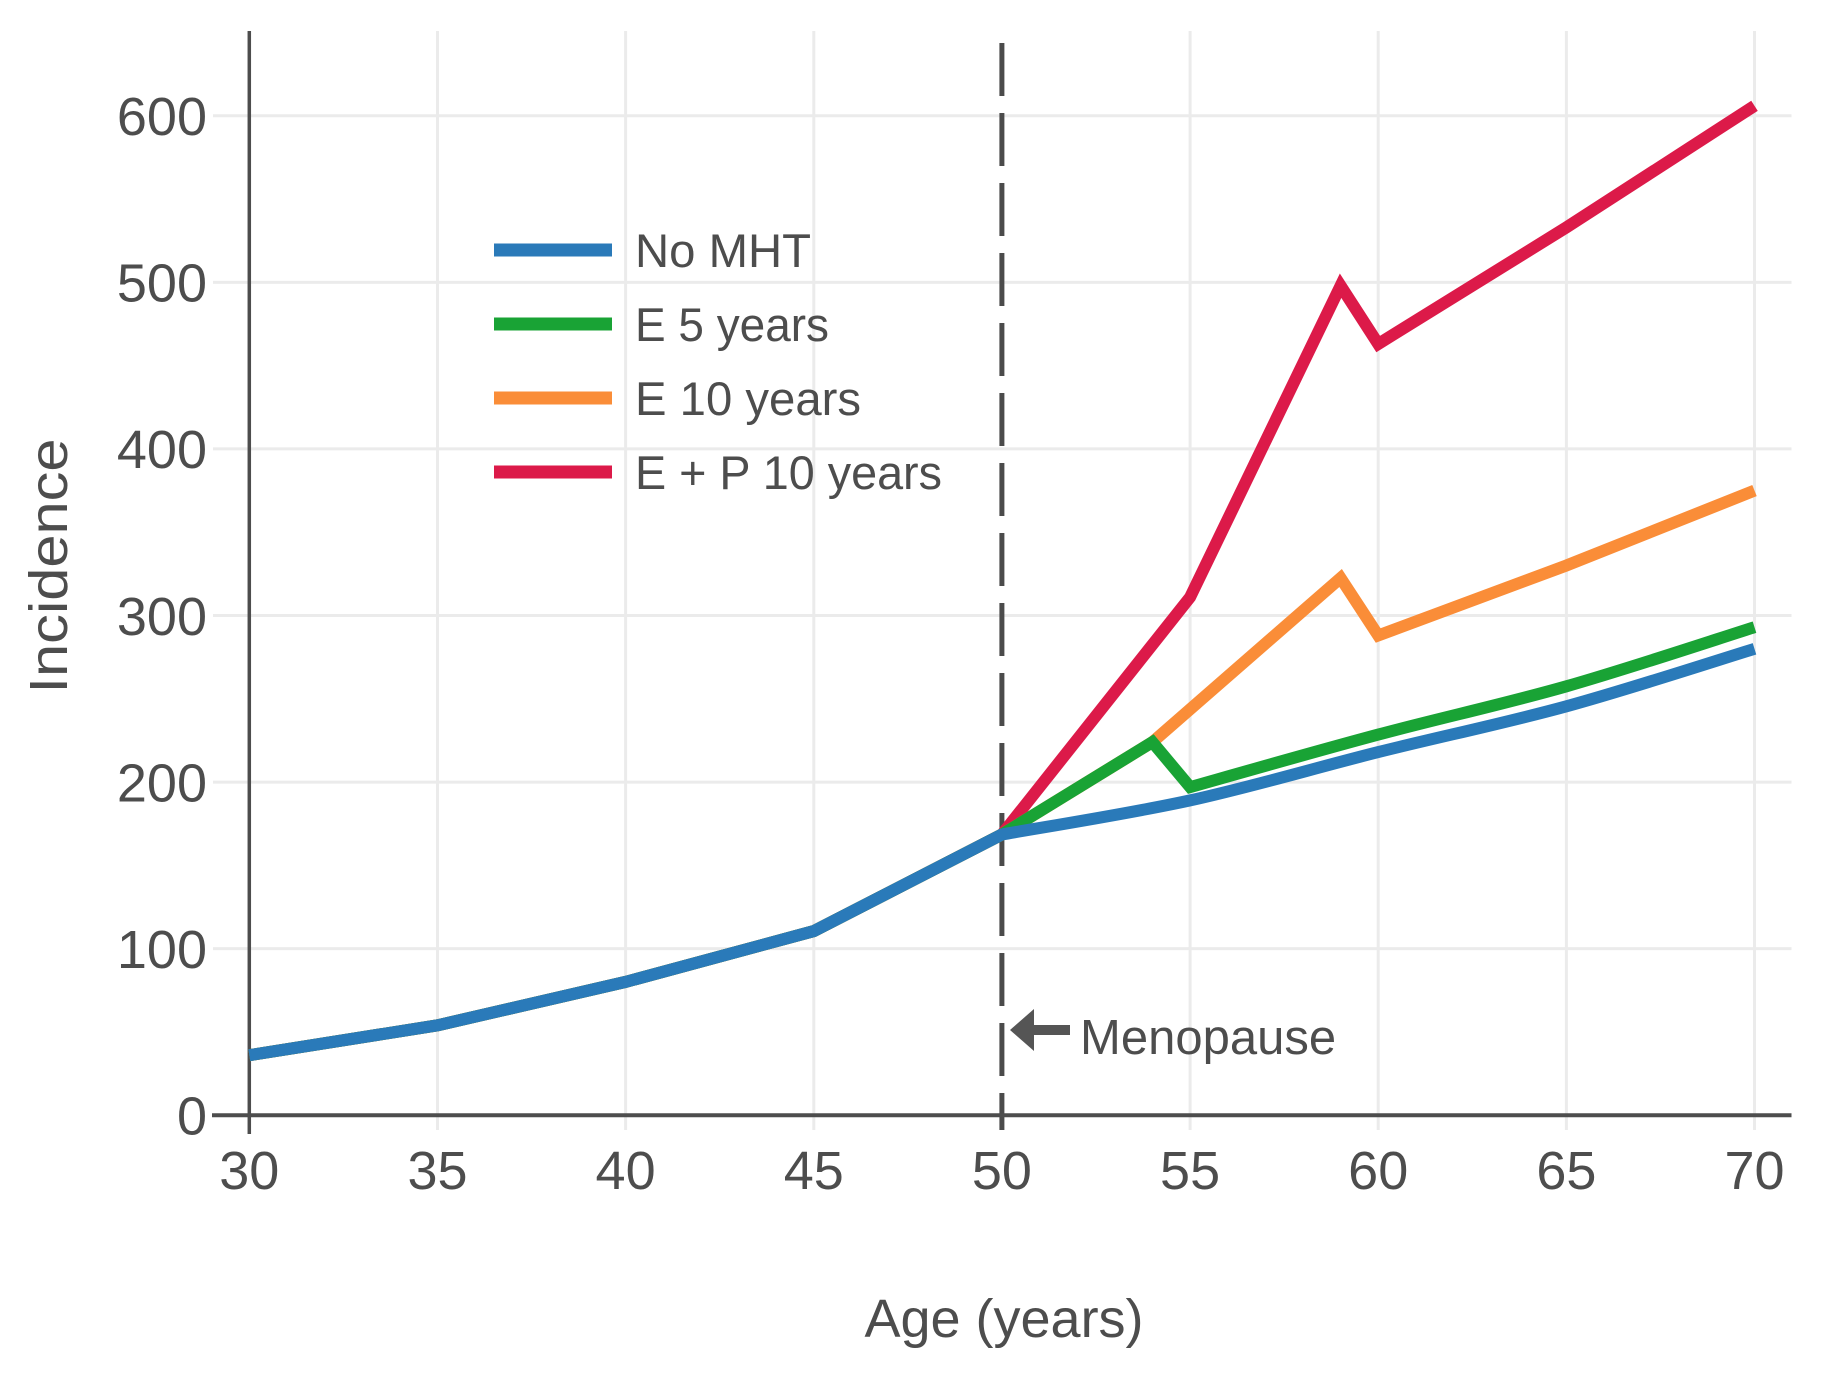  What do you see at coordinates (1378, 1171) in the screenshot?
I see `svg-text: 60` at bounding box center [1378, 1171].